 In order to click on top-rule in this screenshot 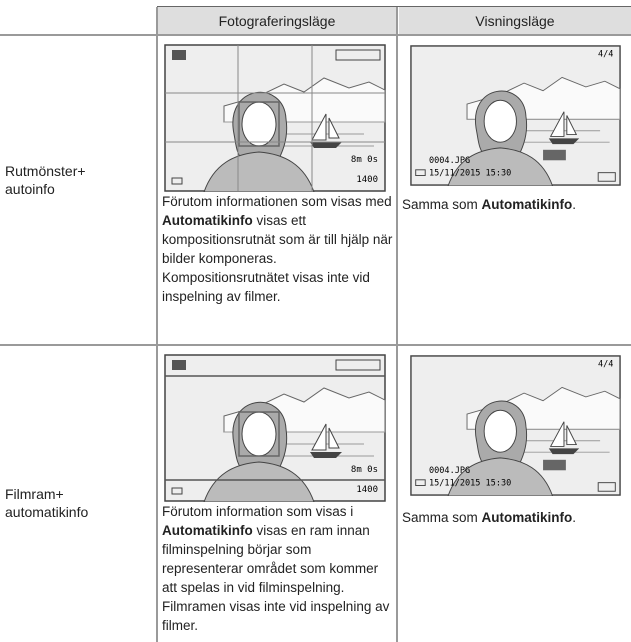, I will do `click(394, 6)`.